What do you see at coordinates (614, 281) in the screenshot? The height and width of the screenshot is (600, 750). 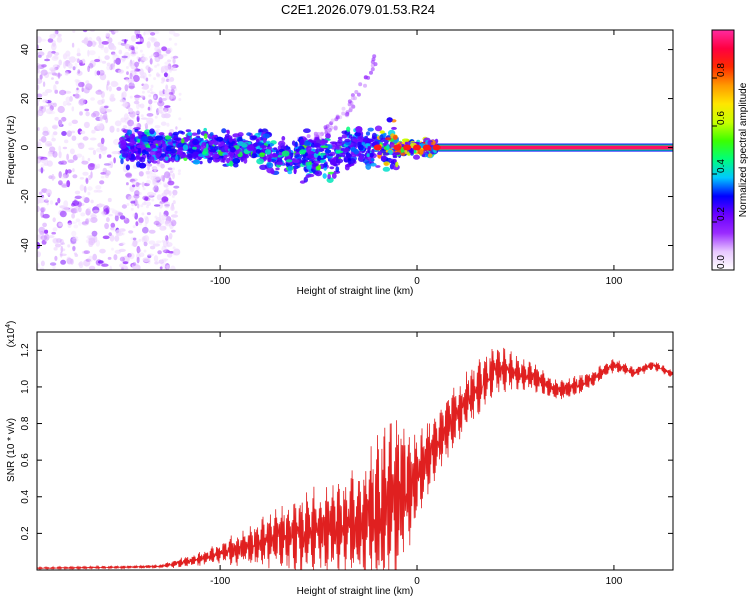 I see `x-tick-label: 100` at bounding box center [614, 281].